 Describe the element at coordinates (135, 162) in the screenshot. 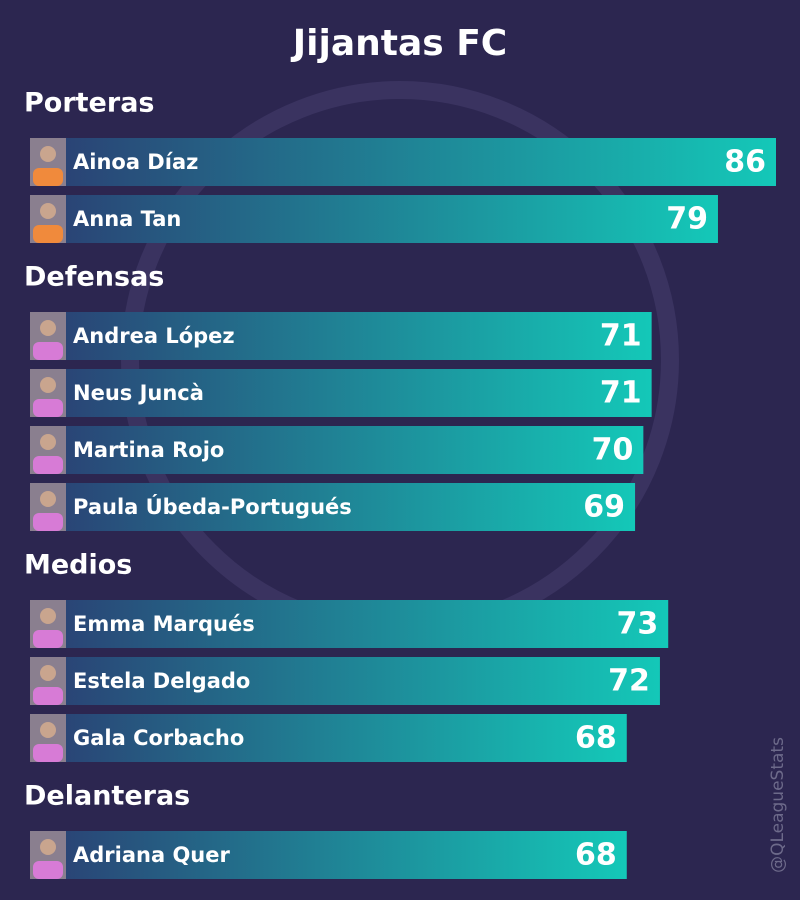

I see `player-name: Ainoa Díaz` at that location.